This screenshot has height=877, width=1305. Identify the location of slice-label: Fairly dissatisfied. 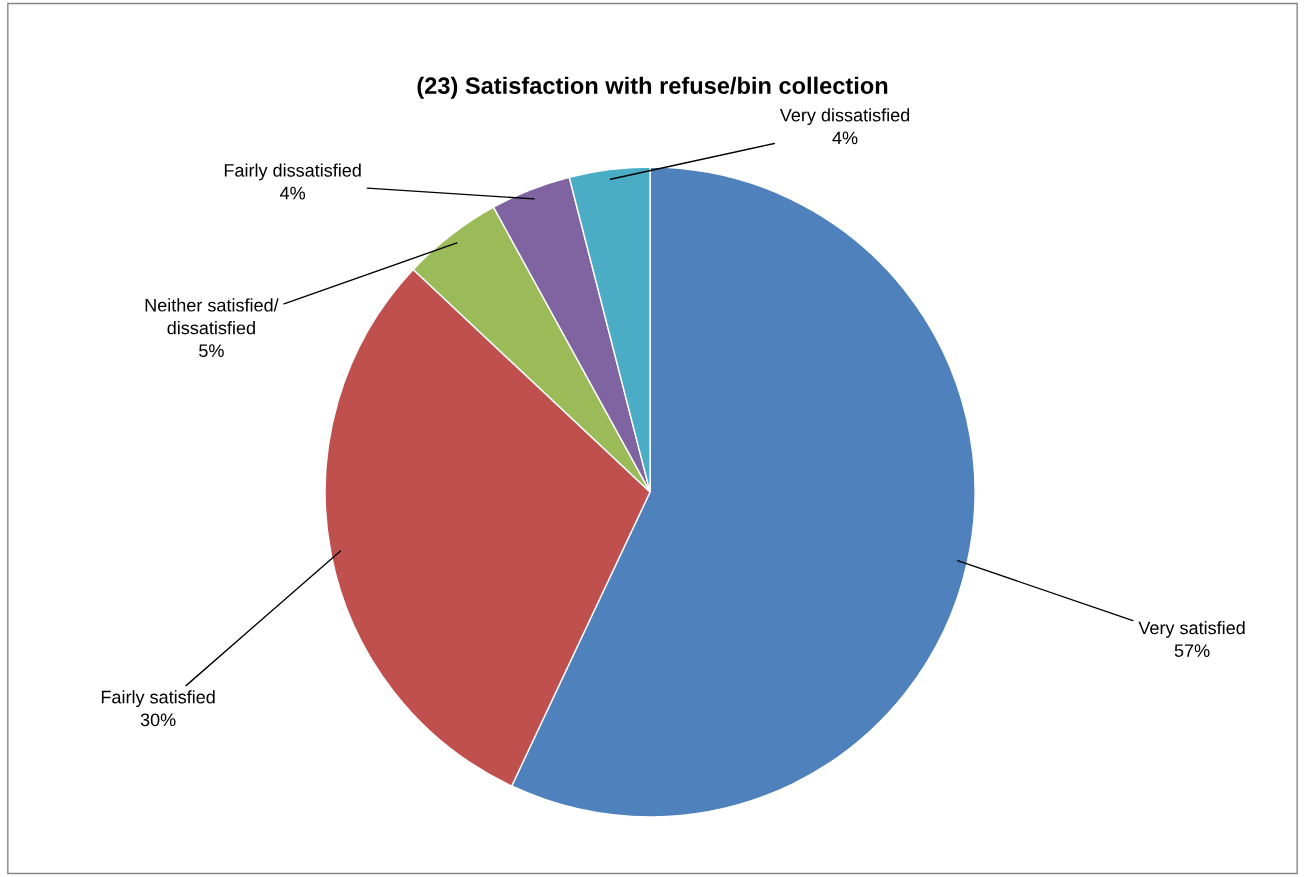
(292, 172).